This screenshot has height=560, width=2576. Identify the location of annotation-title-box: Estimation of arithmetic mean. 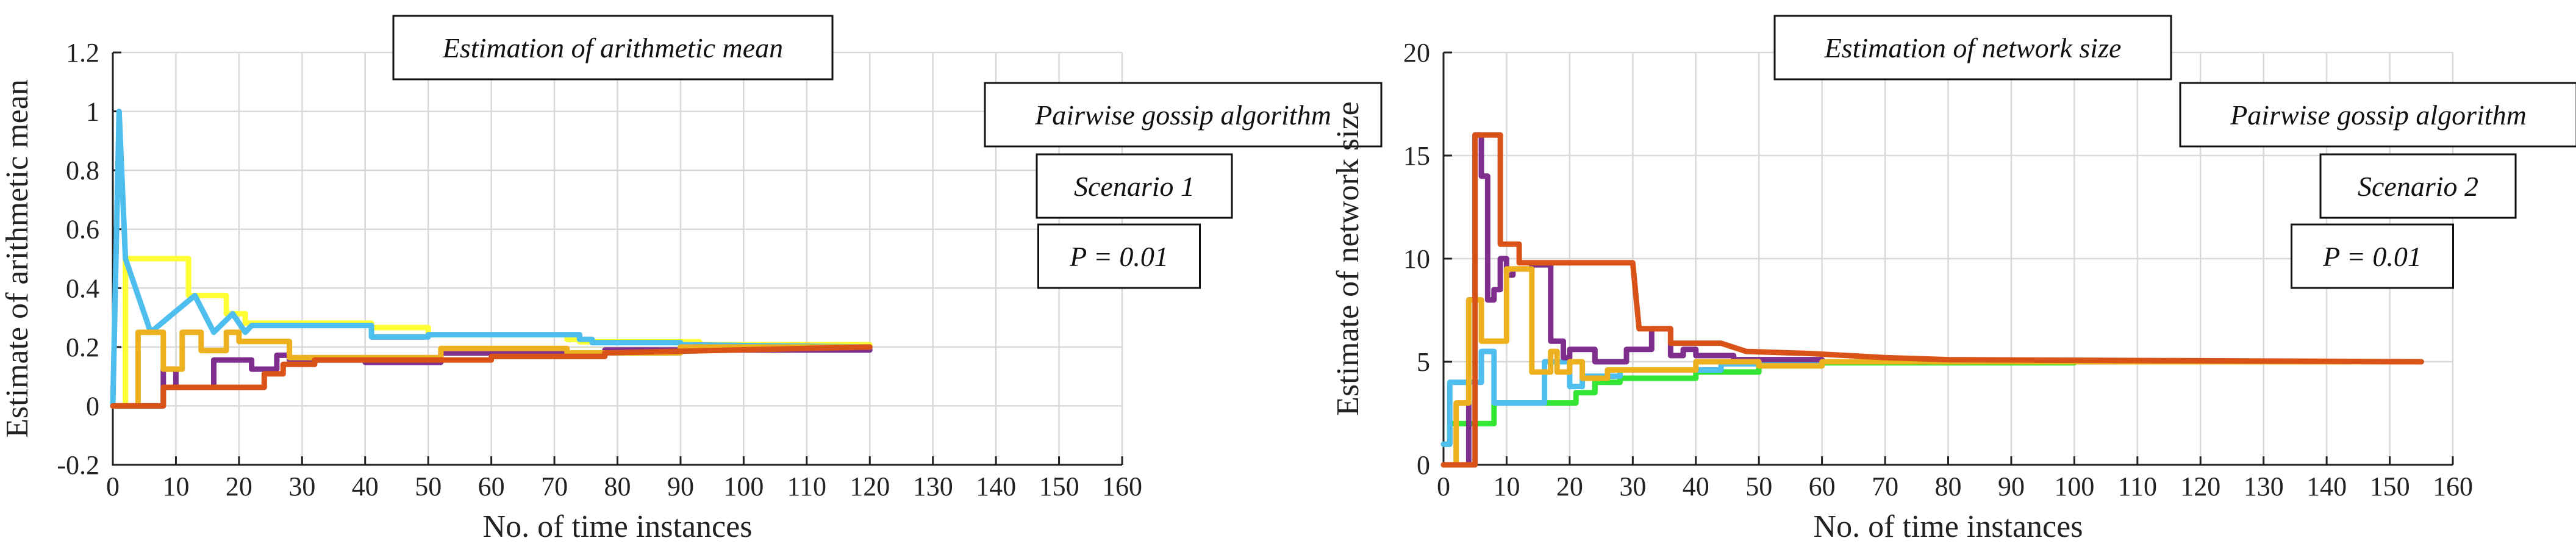
(613, 48).